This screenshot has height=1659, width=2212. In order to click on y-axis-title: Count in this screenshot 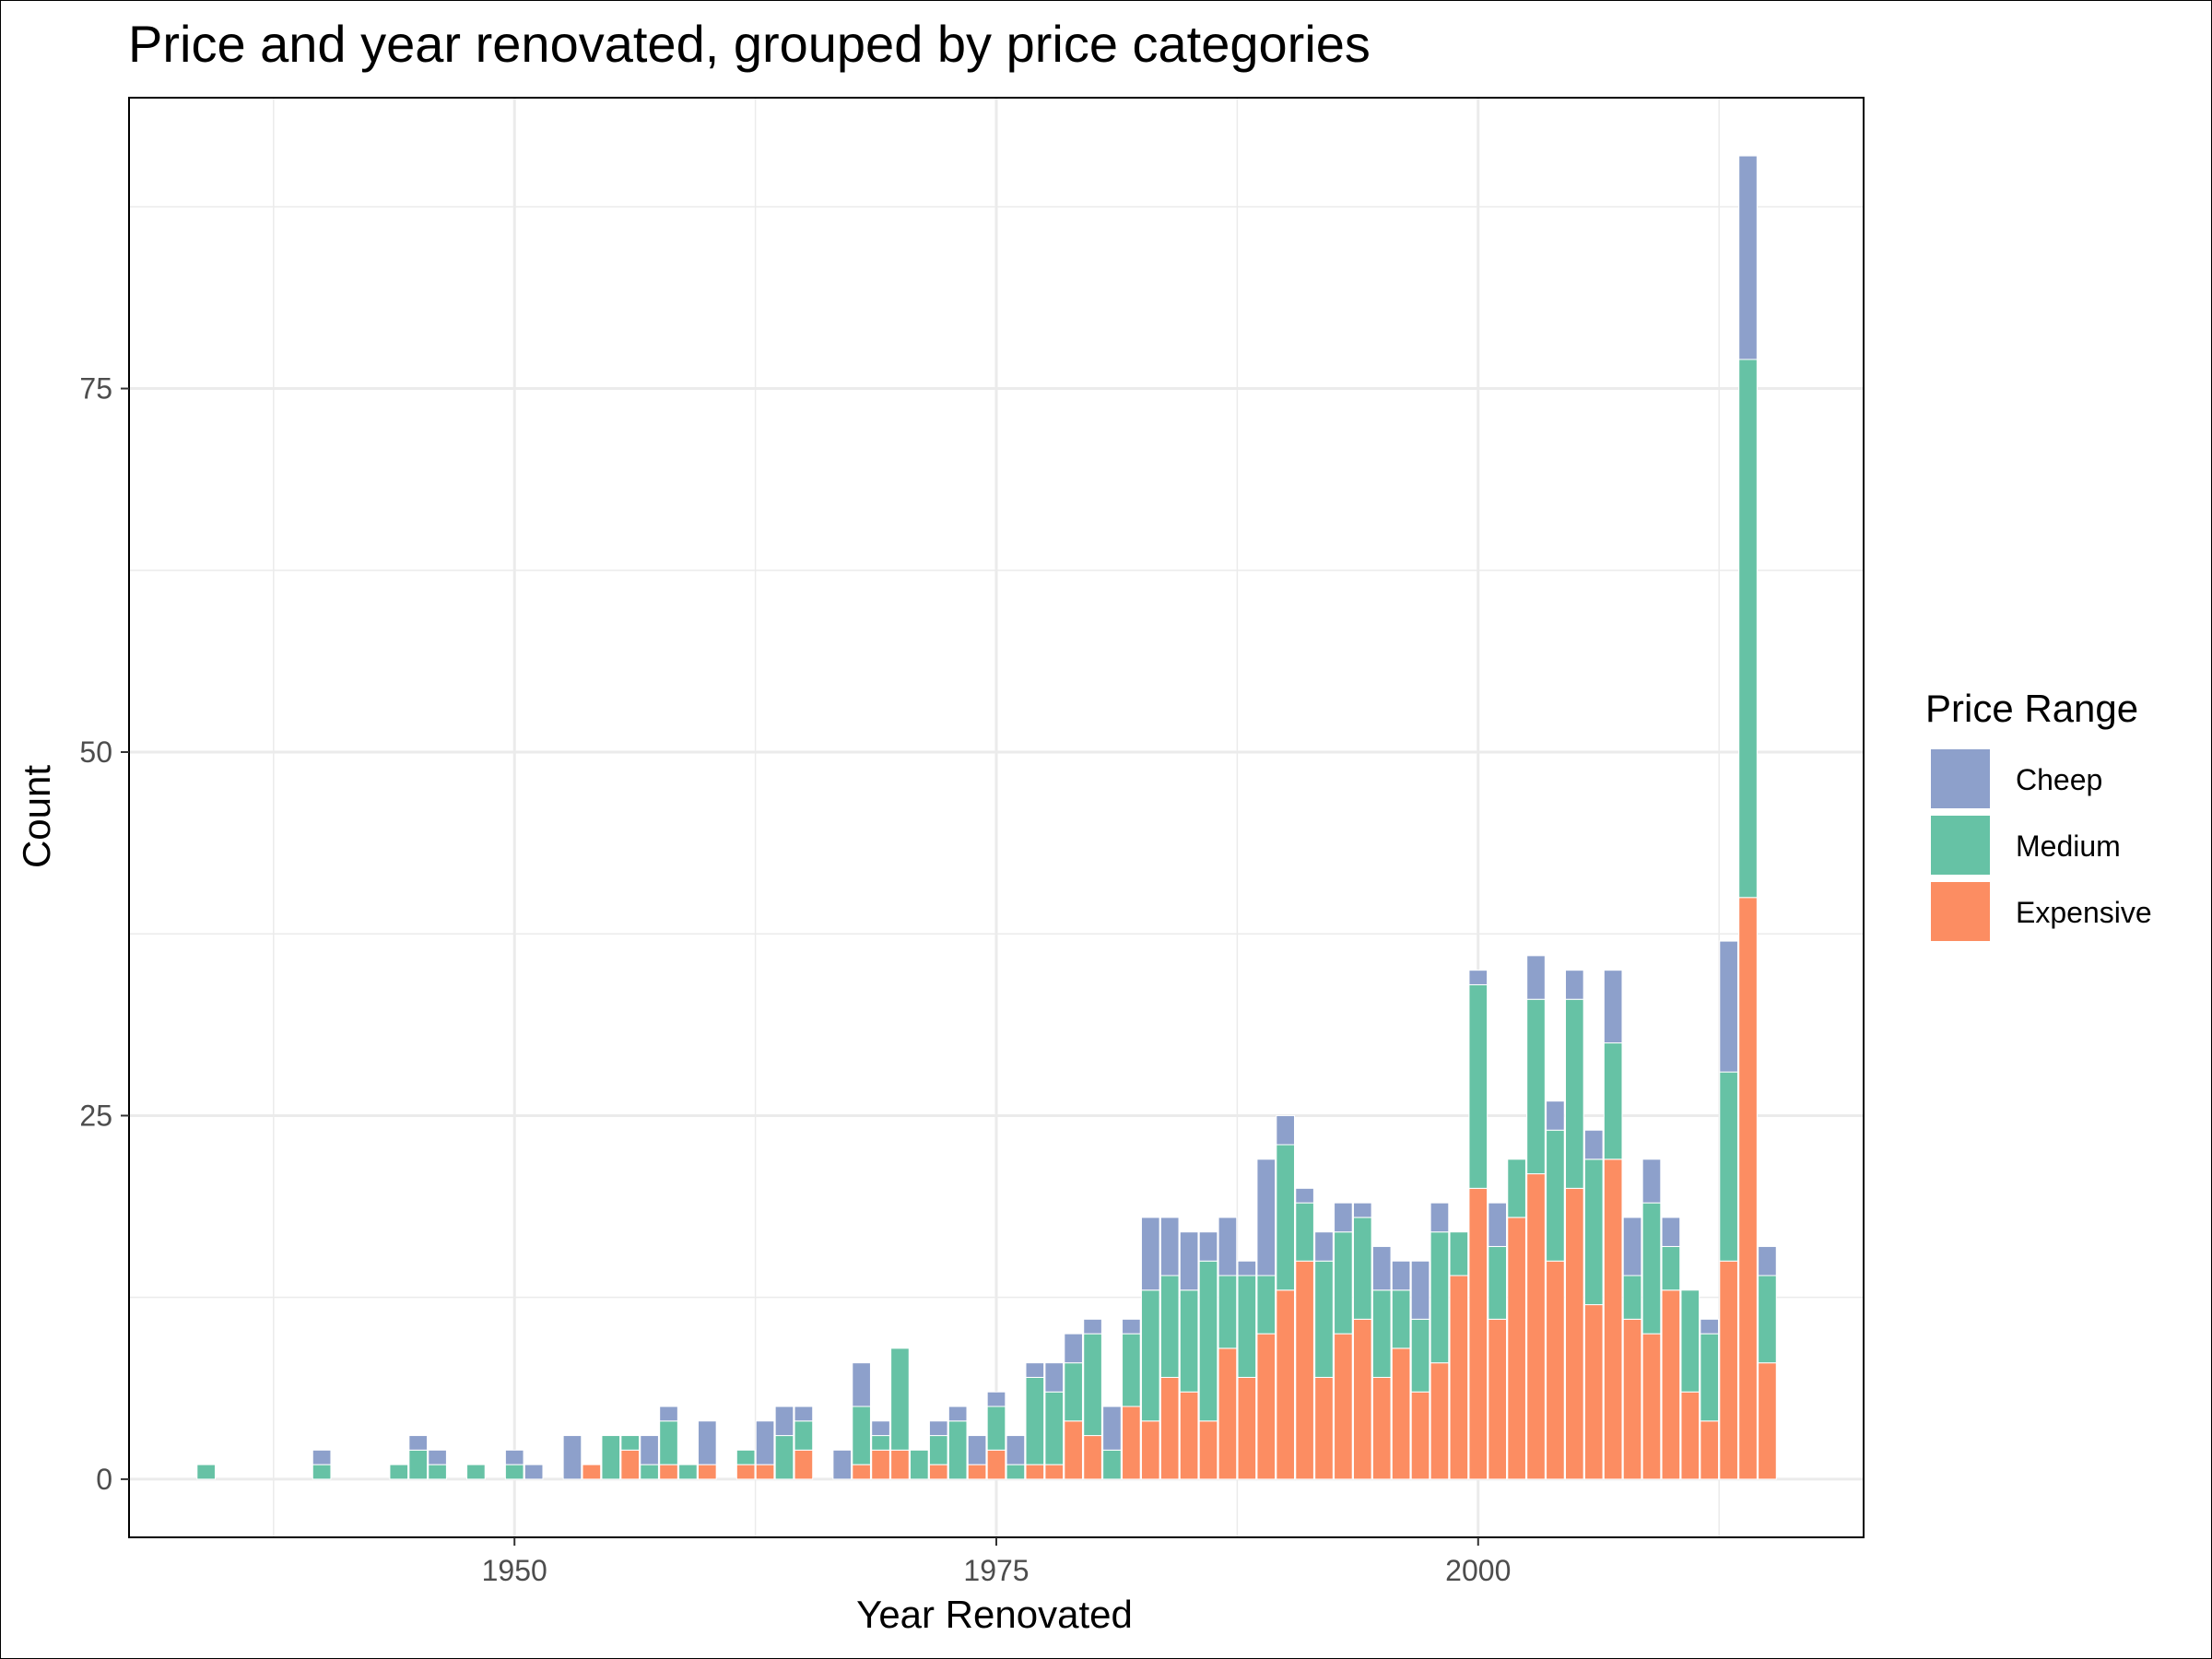, I will do `click(36, 816)`.